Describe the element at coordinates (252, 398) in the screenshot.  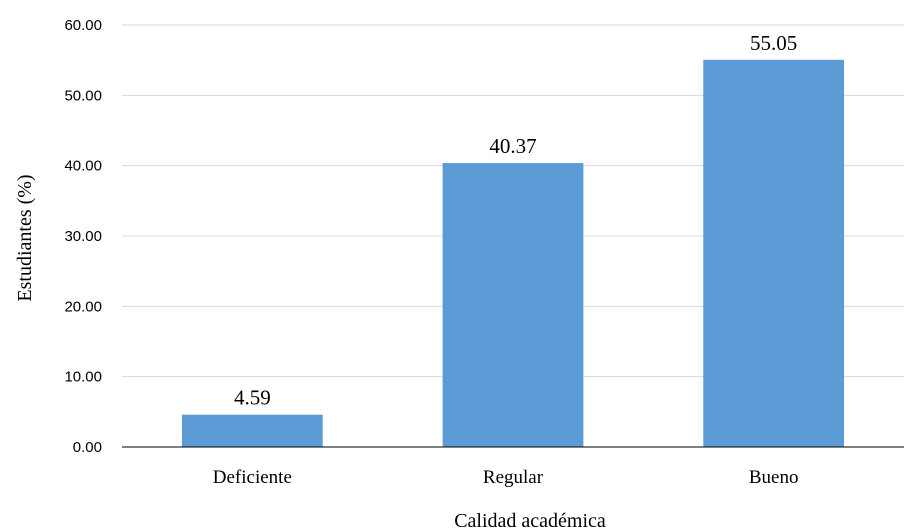
I see `data-label: 4.59` at that location.